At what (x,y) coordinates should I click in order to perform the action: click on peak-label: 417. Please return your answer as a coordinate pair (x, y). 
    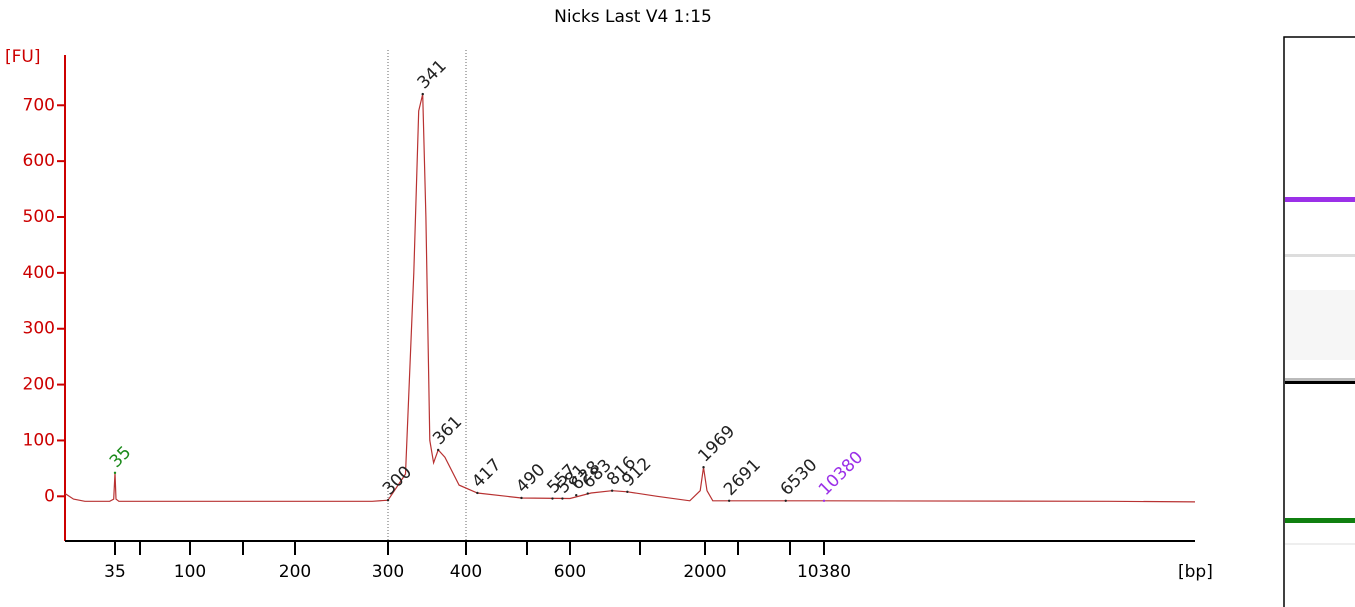
    Looking at the image, I should click on (486, 473).